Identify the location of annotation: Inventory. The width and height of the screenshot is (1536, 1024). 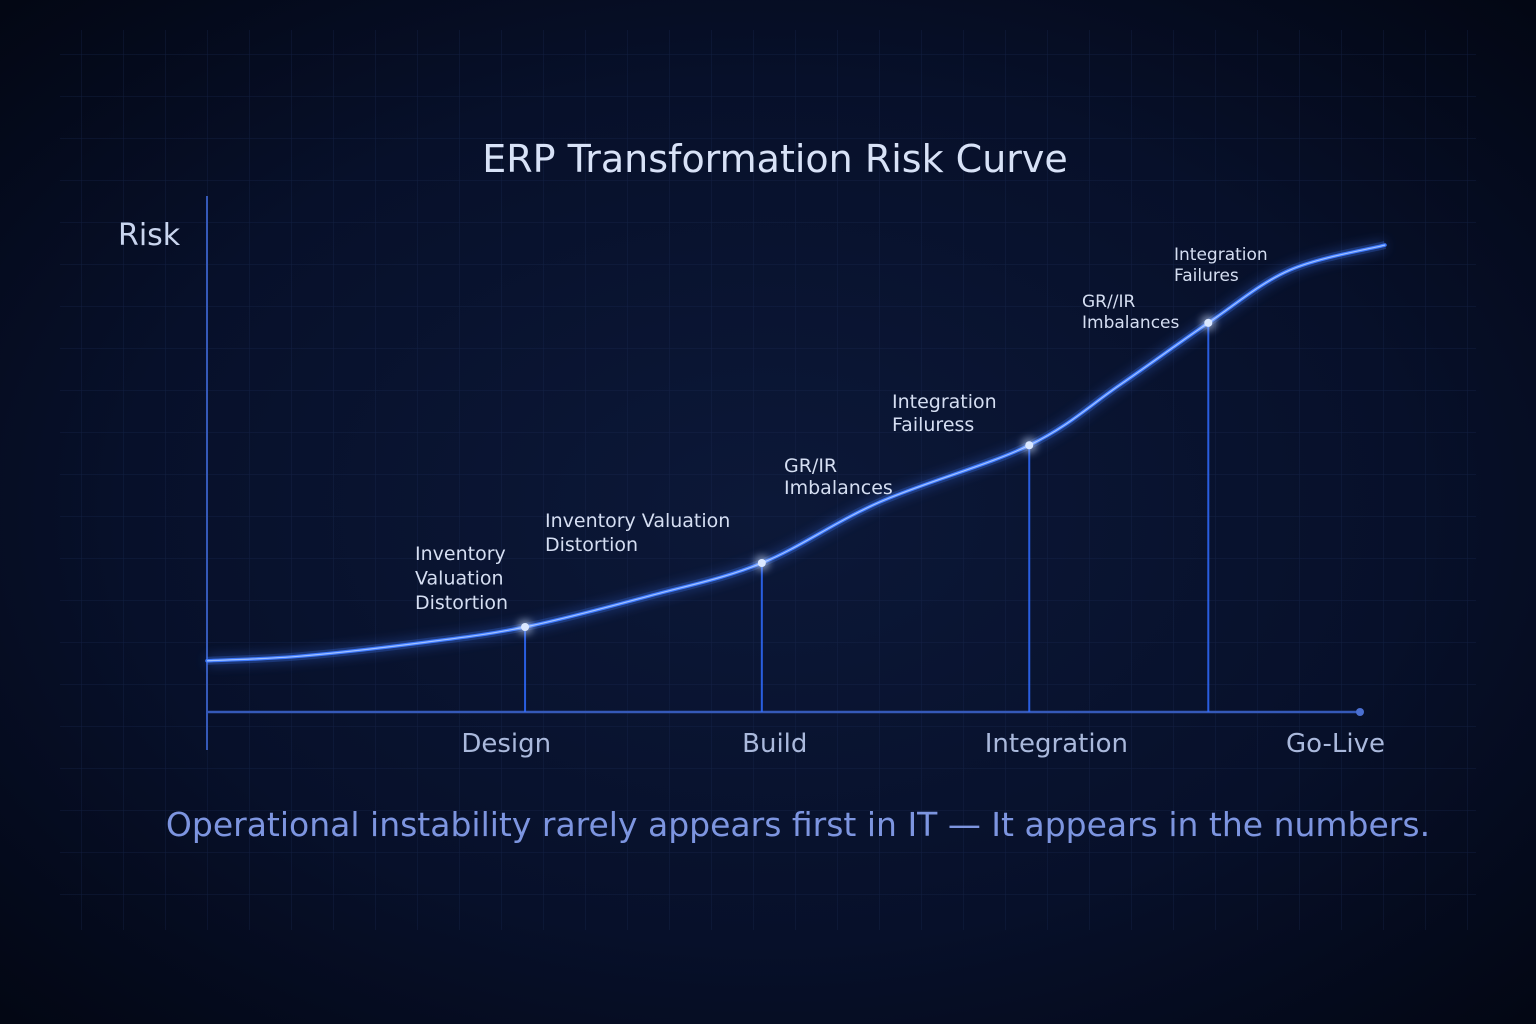
(460, 554).